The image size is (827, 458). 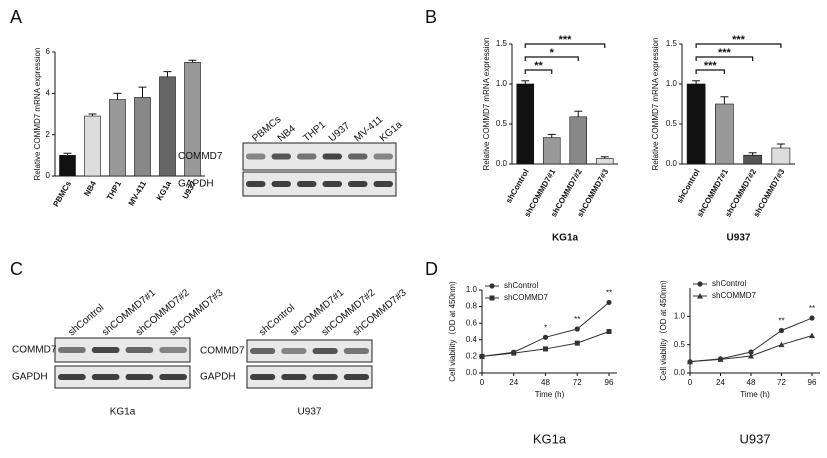 What do you see at coordinates (48, 51) in the screenshot?
I see `y-tick-label: 6` at bounding box center [48, 51].